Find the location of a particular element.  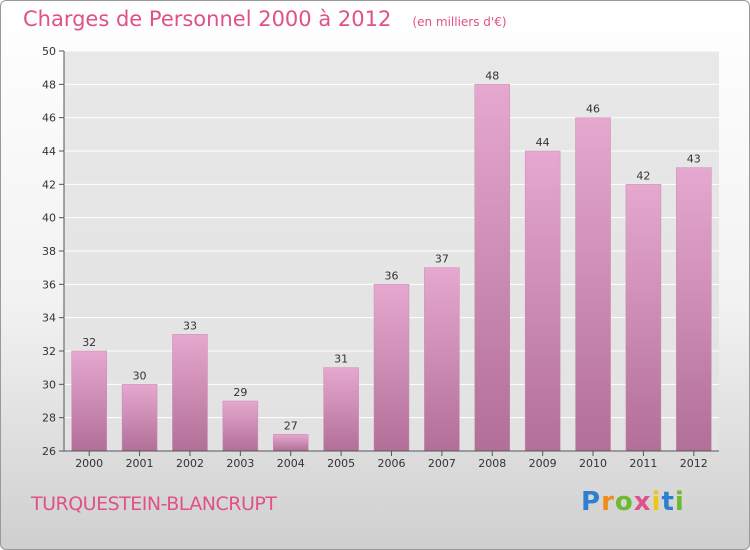

bar-2007 is located at coordinates (442, 359).